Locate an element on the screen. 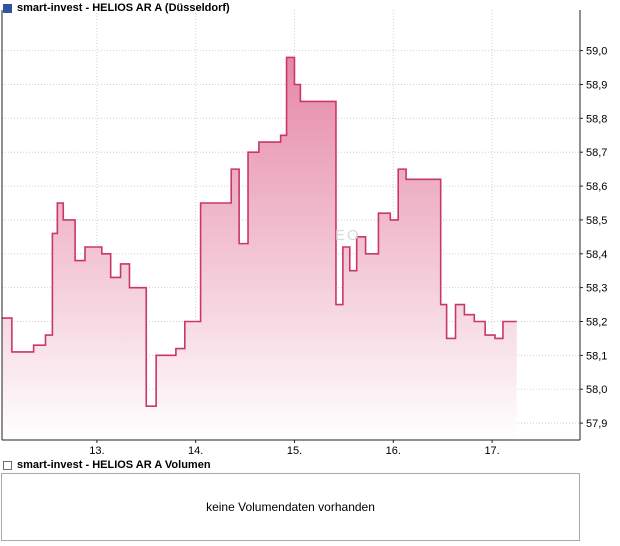 The height and width of the screenshot is (546, 620). y-axis-tick-label: 58,6 is located at coordinates (596, 187).